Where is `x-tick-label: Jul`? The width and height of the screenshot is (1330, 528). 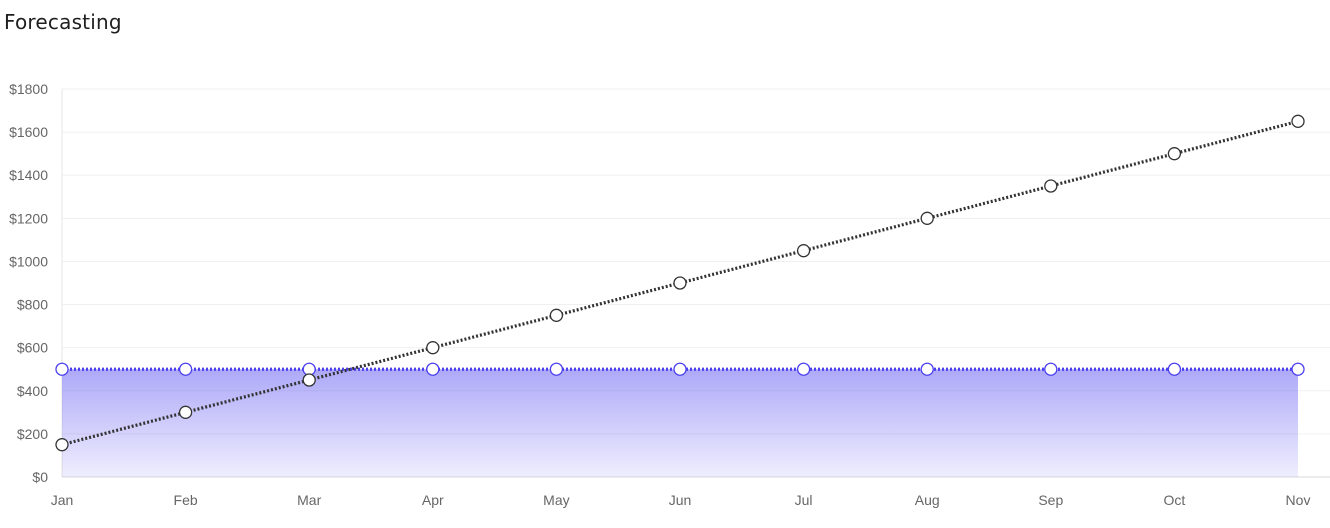 x-tick-label: Jul is located at coordinates (804, 500).